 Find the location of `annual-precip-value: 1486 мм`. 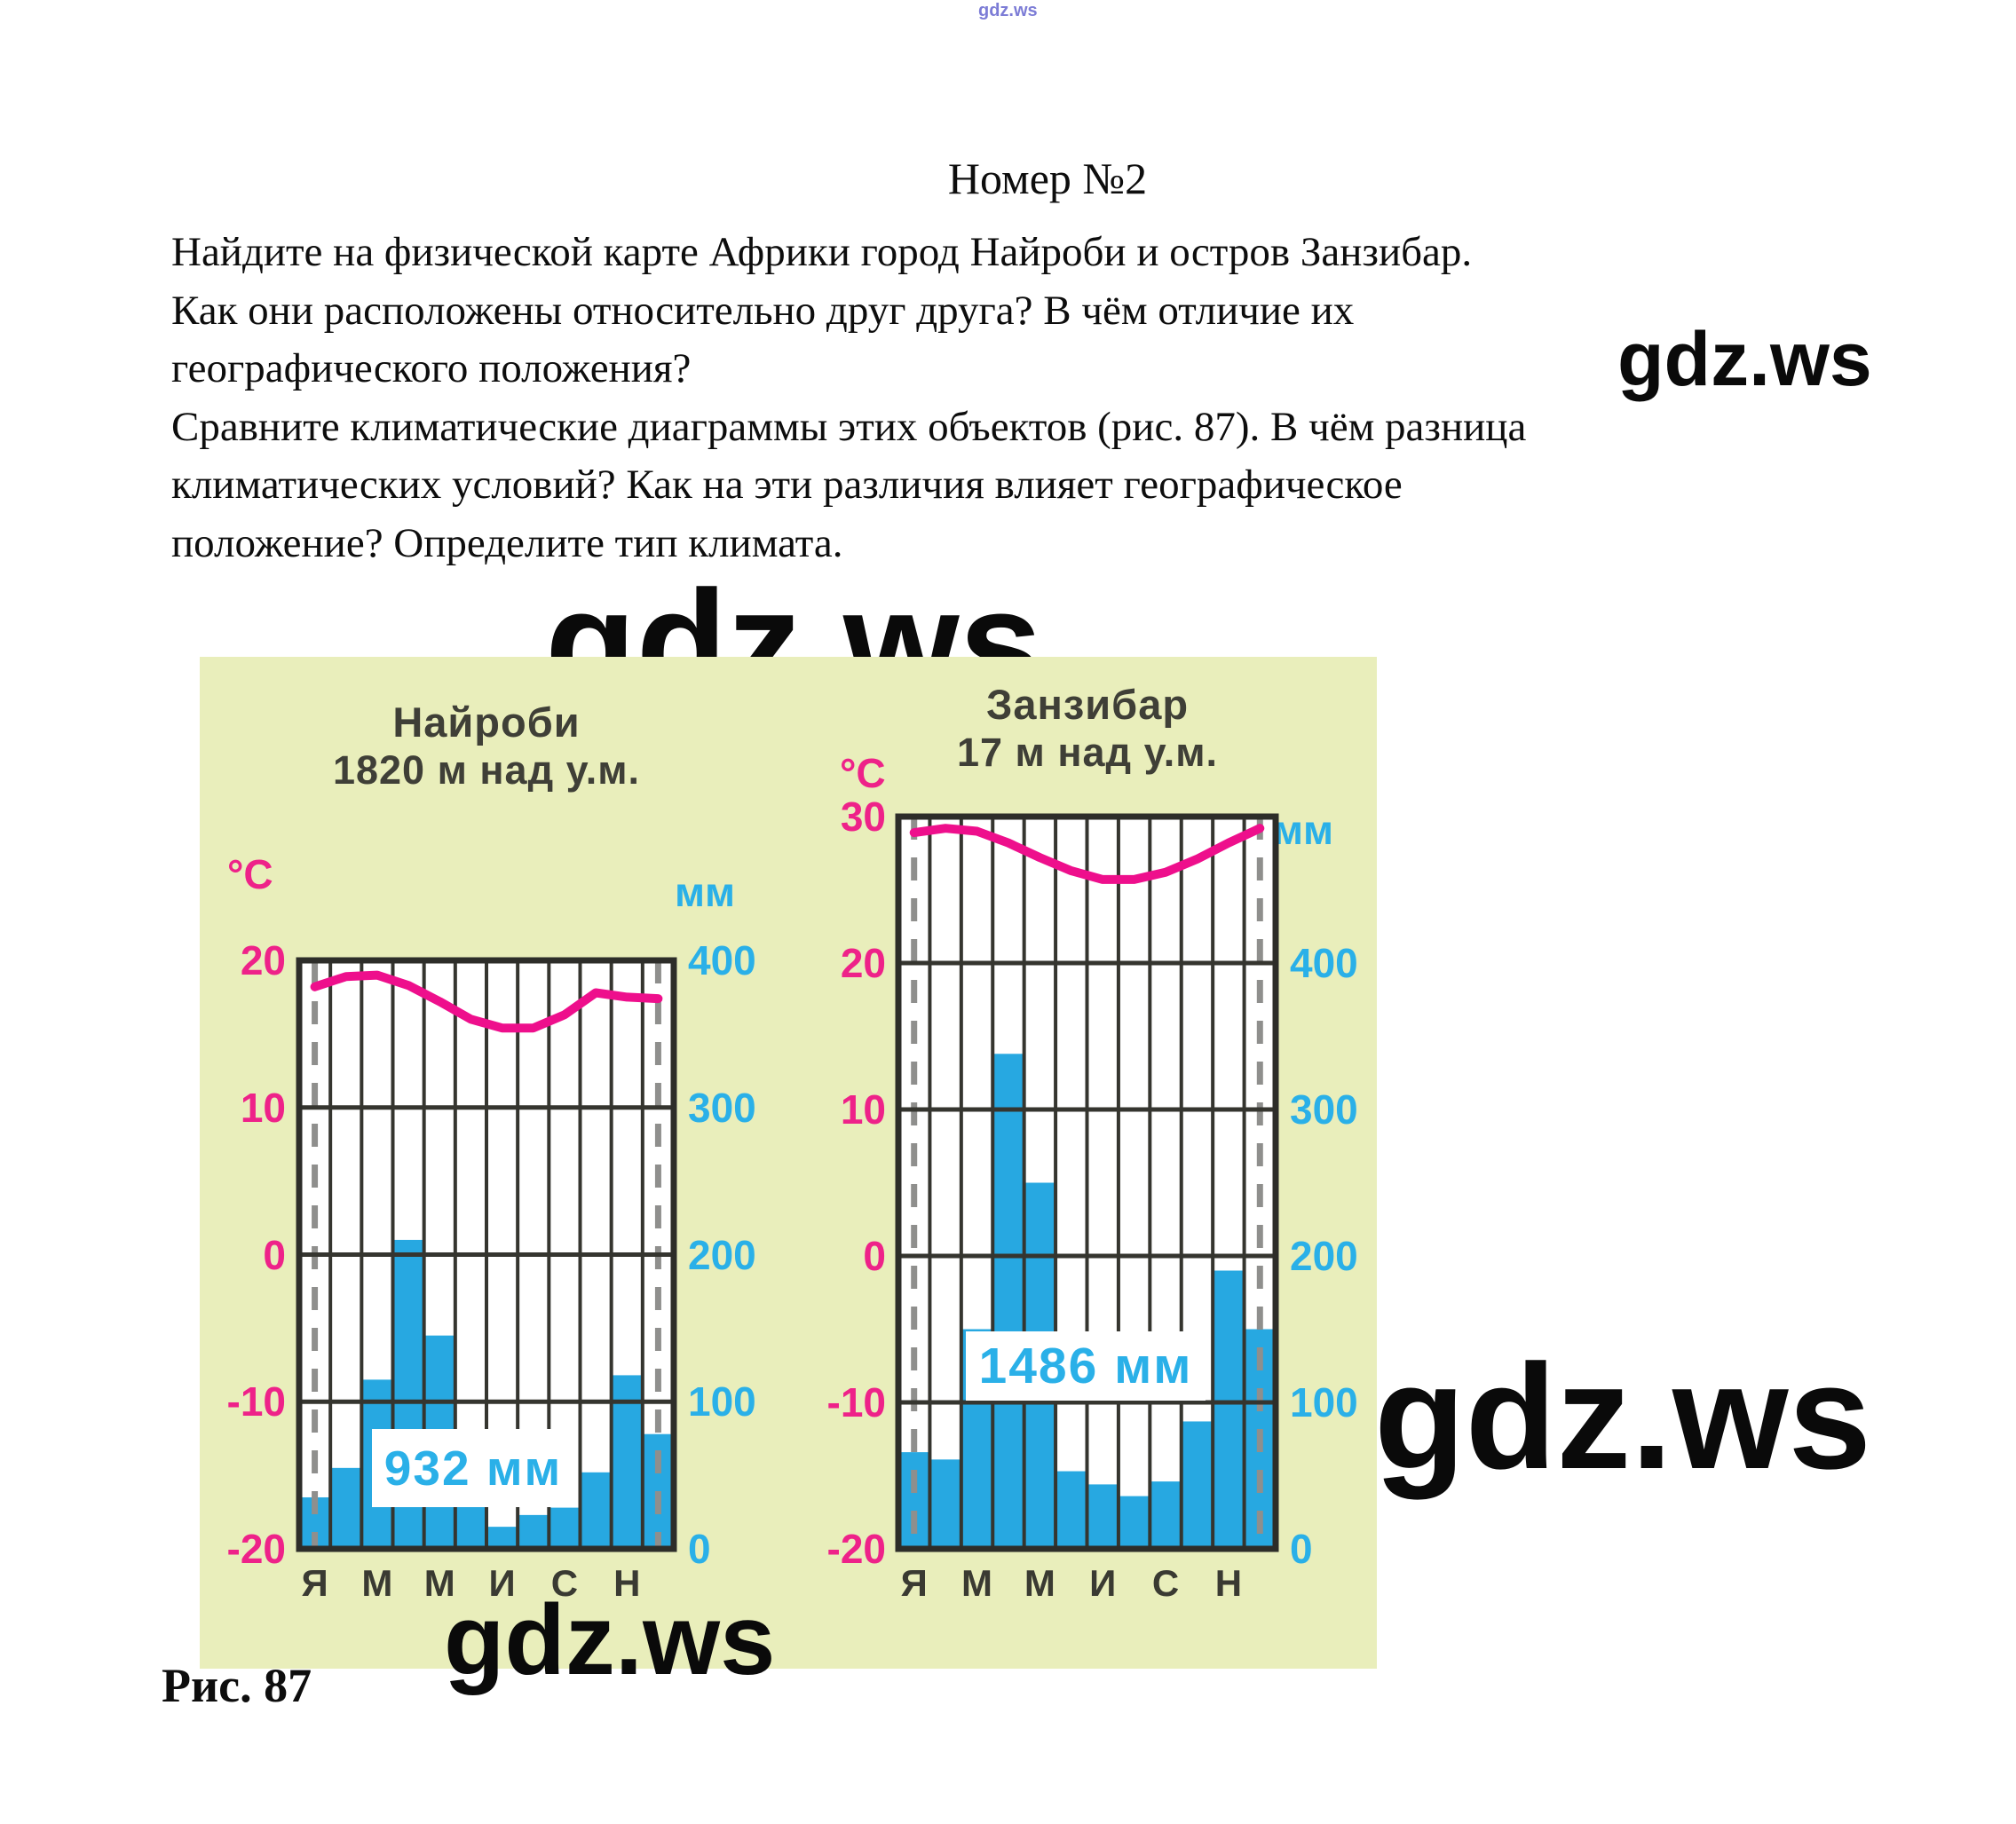

annual-precip-value: 1486 мм is located at coordinates (1085, 1366).